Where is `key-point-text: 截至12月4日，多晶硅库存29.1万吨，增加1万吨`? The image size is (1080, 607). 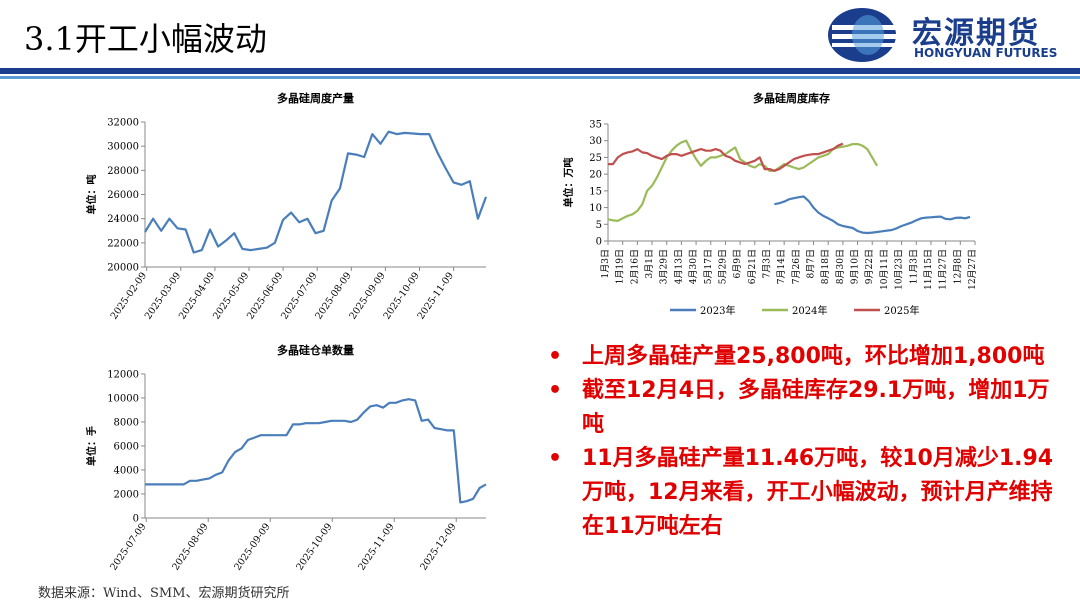 key-point-text: 截至12月4日，多晶硅库存29.1万吨，增加1万吨 is located at coordinates (816, 407).